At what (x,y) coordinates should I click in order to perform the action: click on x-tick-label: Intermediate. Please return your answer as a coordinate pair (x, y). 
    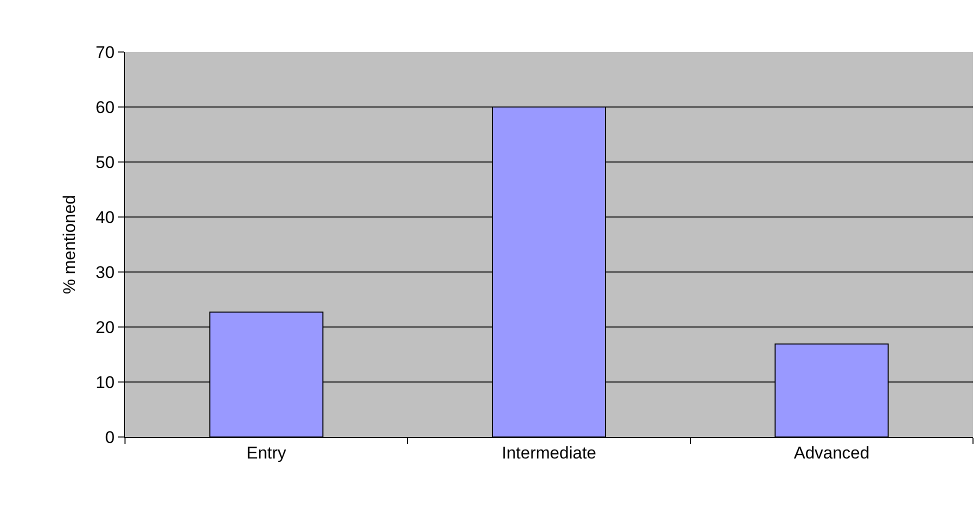
    Looking at the image, I should click on (549, 452).